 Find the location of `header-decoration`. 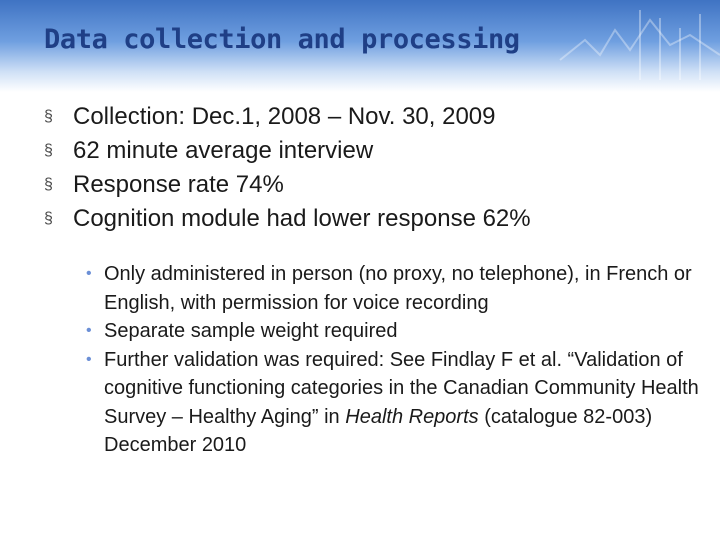

header-decoration is located at coordinates (639, 45).